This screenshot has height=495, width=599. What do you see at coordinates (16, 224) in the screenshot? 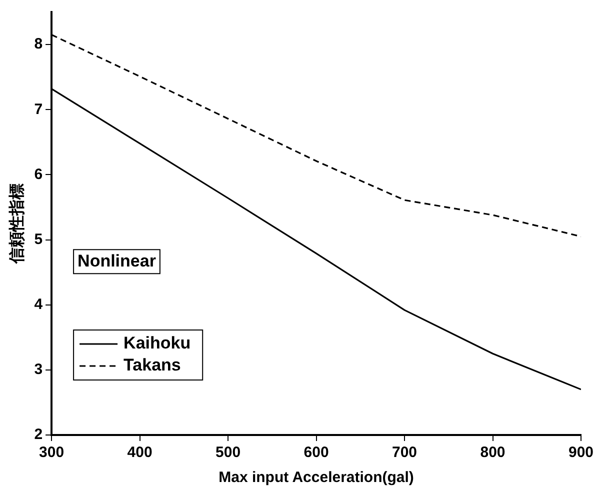
I see `y-axis-title: 信頼性指標` at bounding box center [16, 224].